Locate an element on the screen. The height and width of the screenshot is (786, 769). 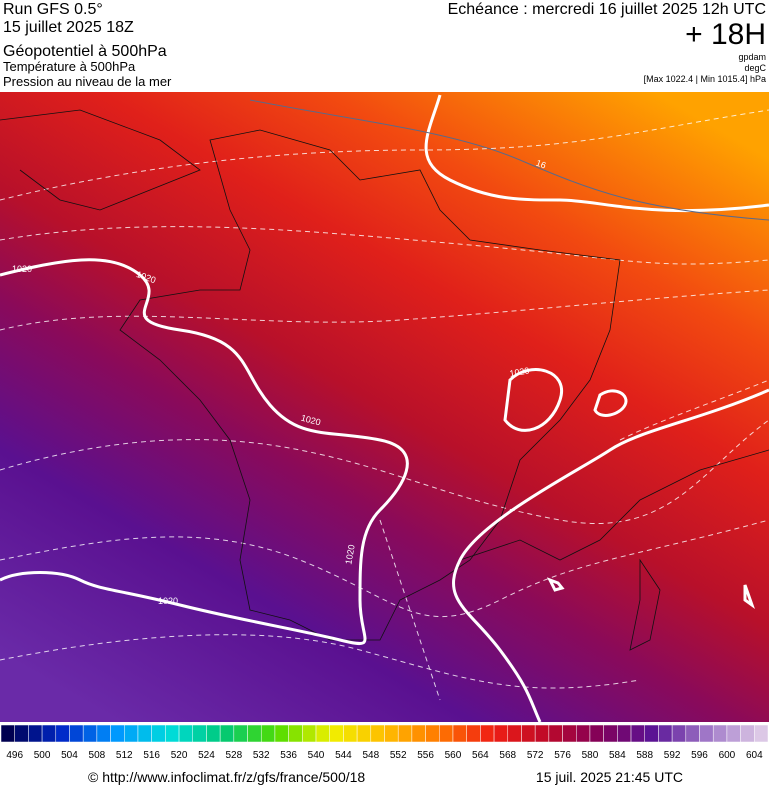
scale-label: 552 is located at coordinates (398, 755).